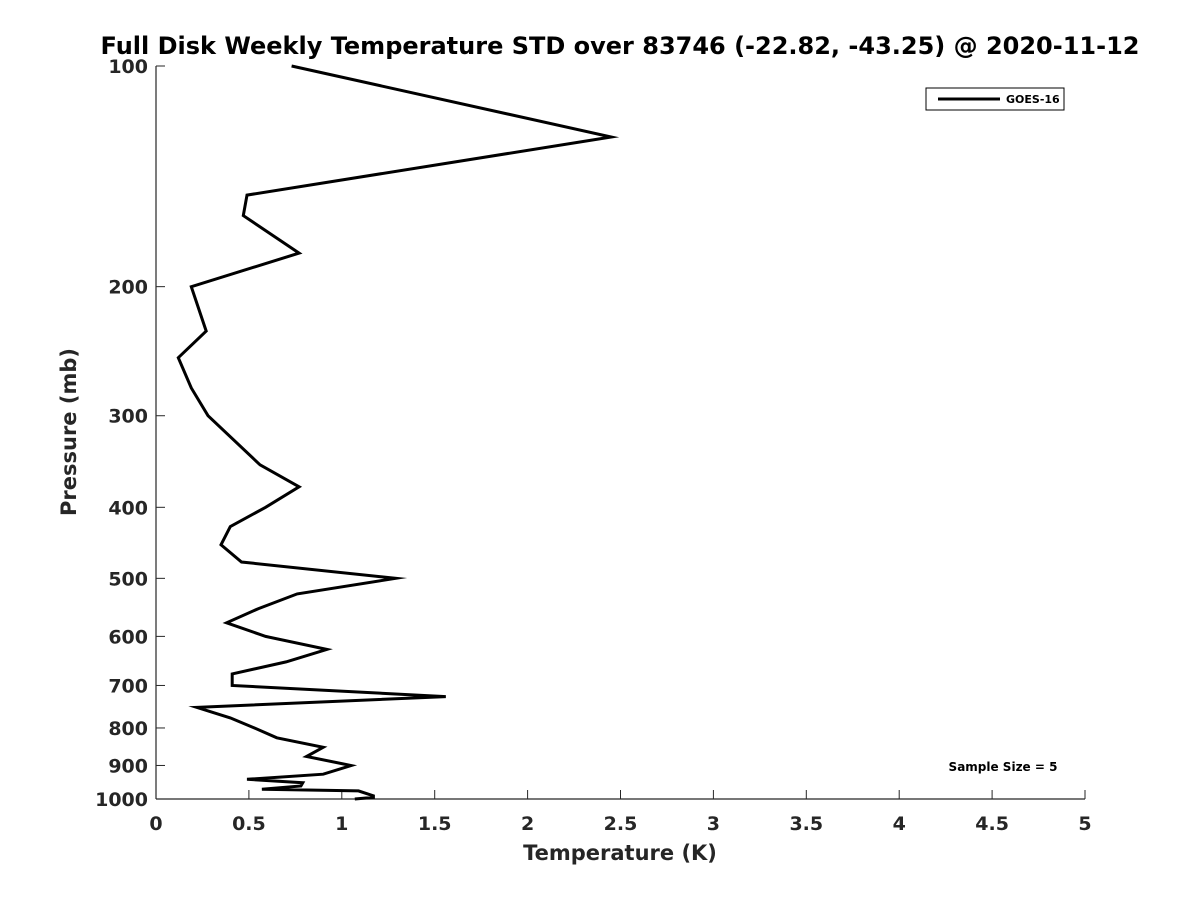 The image size is (1200, 904). Describe the element at coordinates (128, 288) in the screenshot. I see `y-tick-label: 200` at that location.